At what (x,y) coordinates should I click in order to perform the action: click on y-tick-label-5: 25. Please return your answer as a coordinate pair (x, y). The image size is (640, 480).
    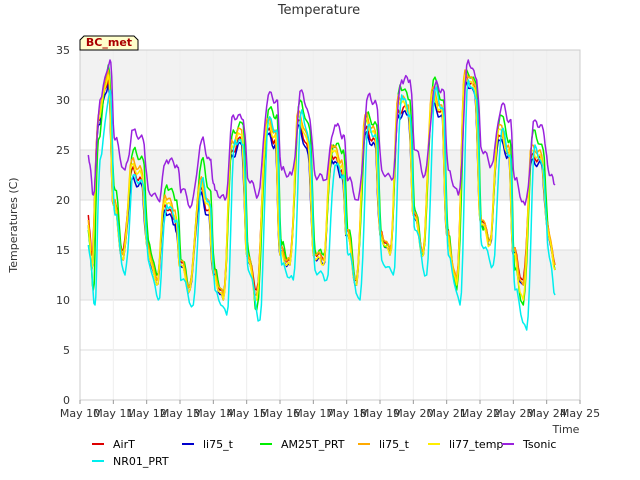
    Looking at the image, I should click on (63, 150).